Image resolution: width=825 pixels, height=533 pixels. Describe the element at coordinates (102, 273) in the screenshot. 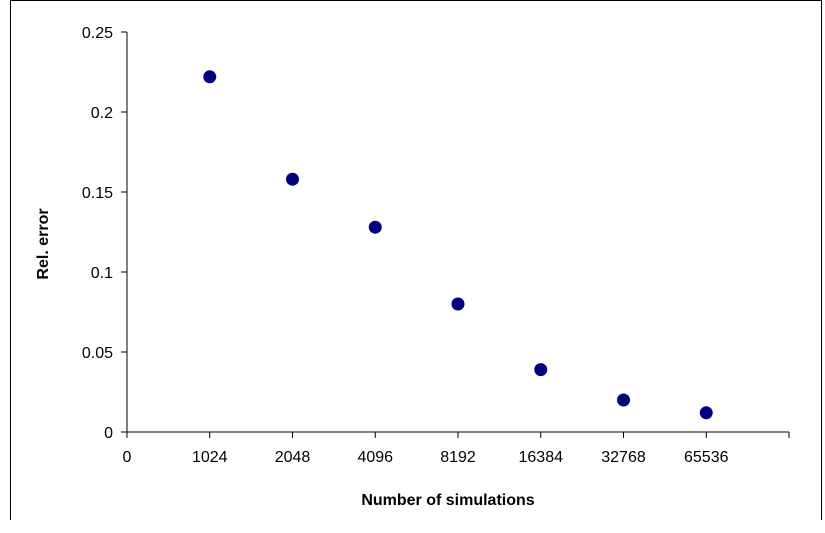

I see `y-tick-label: 0.1` at that location.